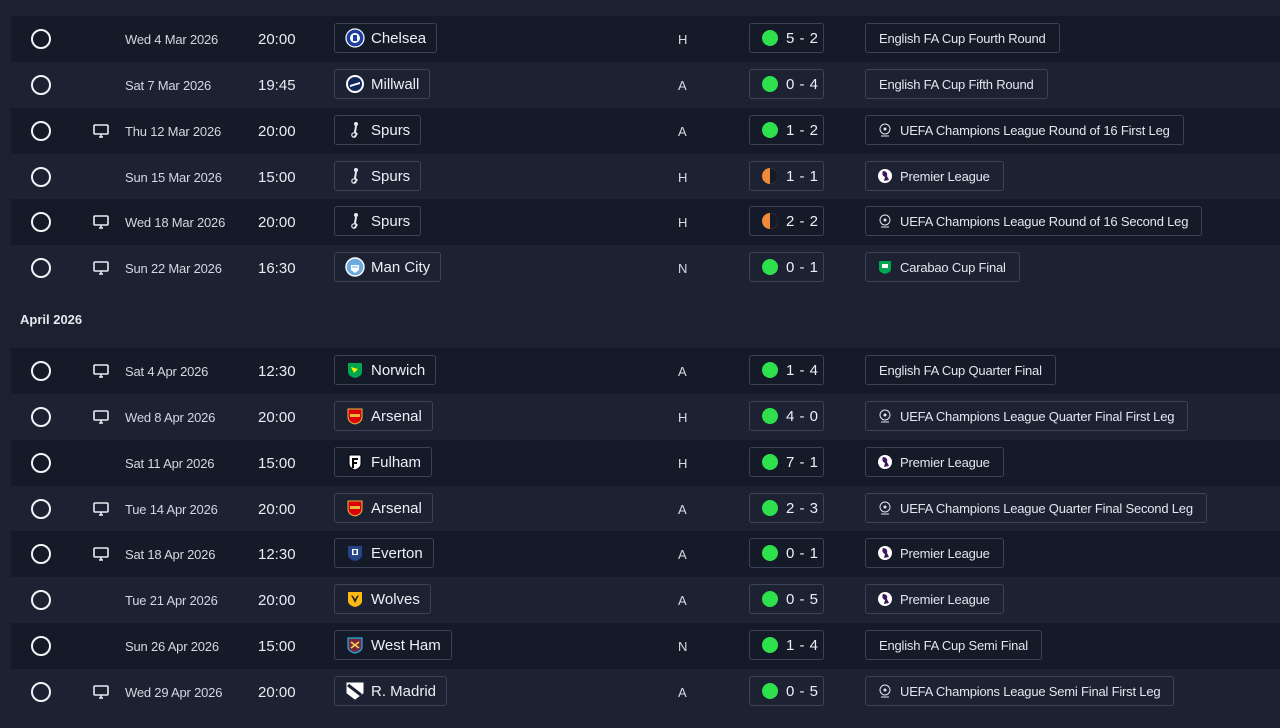 The image size is (1280, 728). I want to click on fixture-date: Wed 8 Apr 2026, so click(170, 417).